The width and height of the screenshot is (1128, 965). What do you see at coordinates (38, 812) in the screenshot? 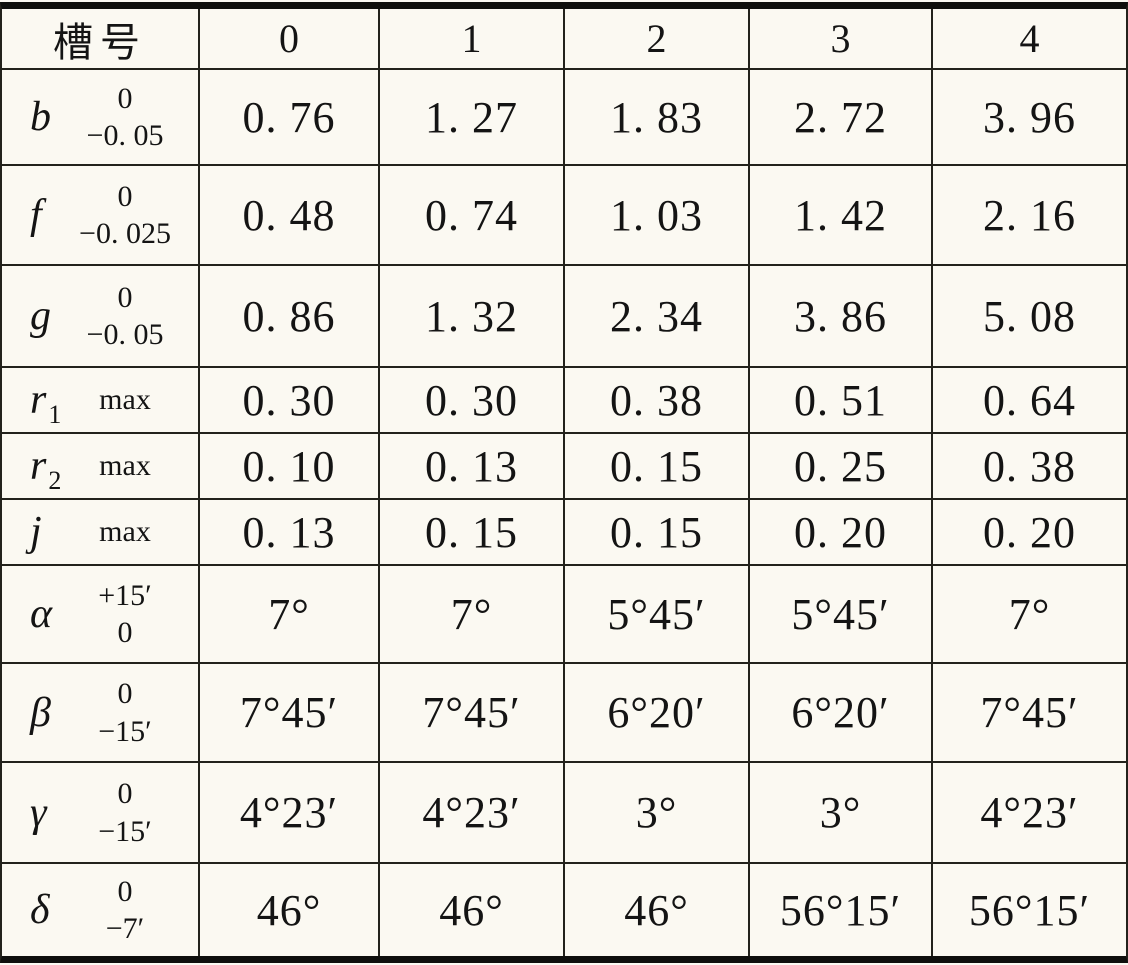
I see `row-symbol: γ` at bounding box center [38, 812].